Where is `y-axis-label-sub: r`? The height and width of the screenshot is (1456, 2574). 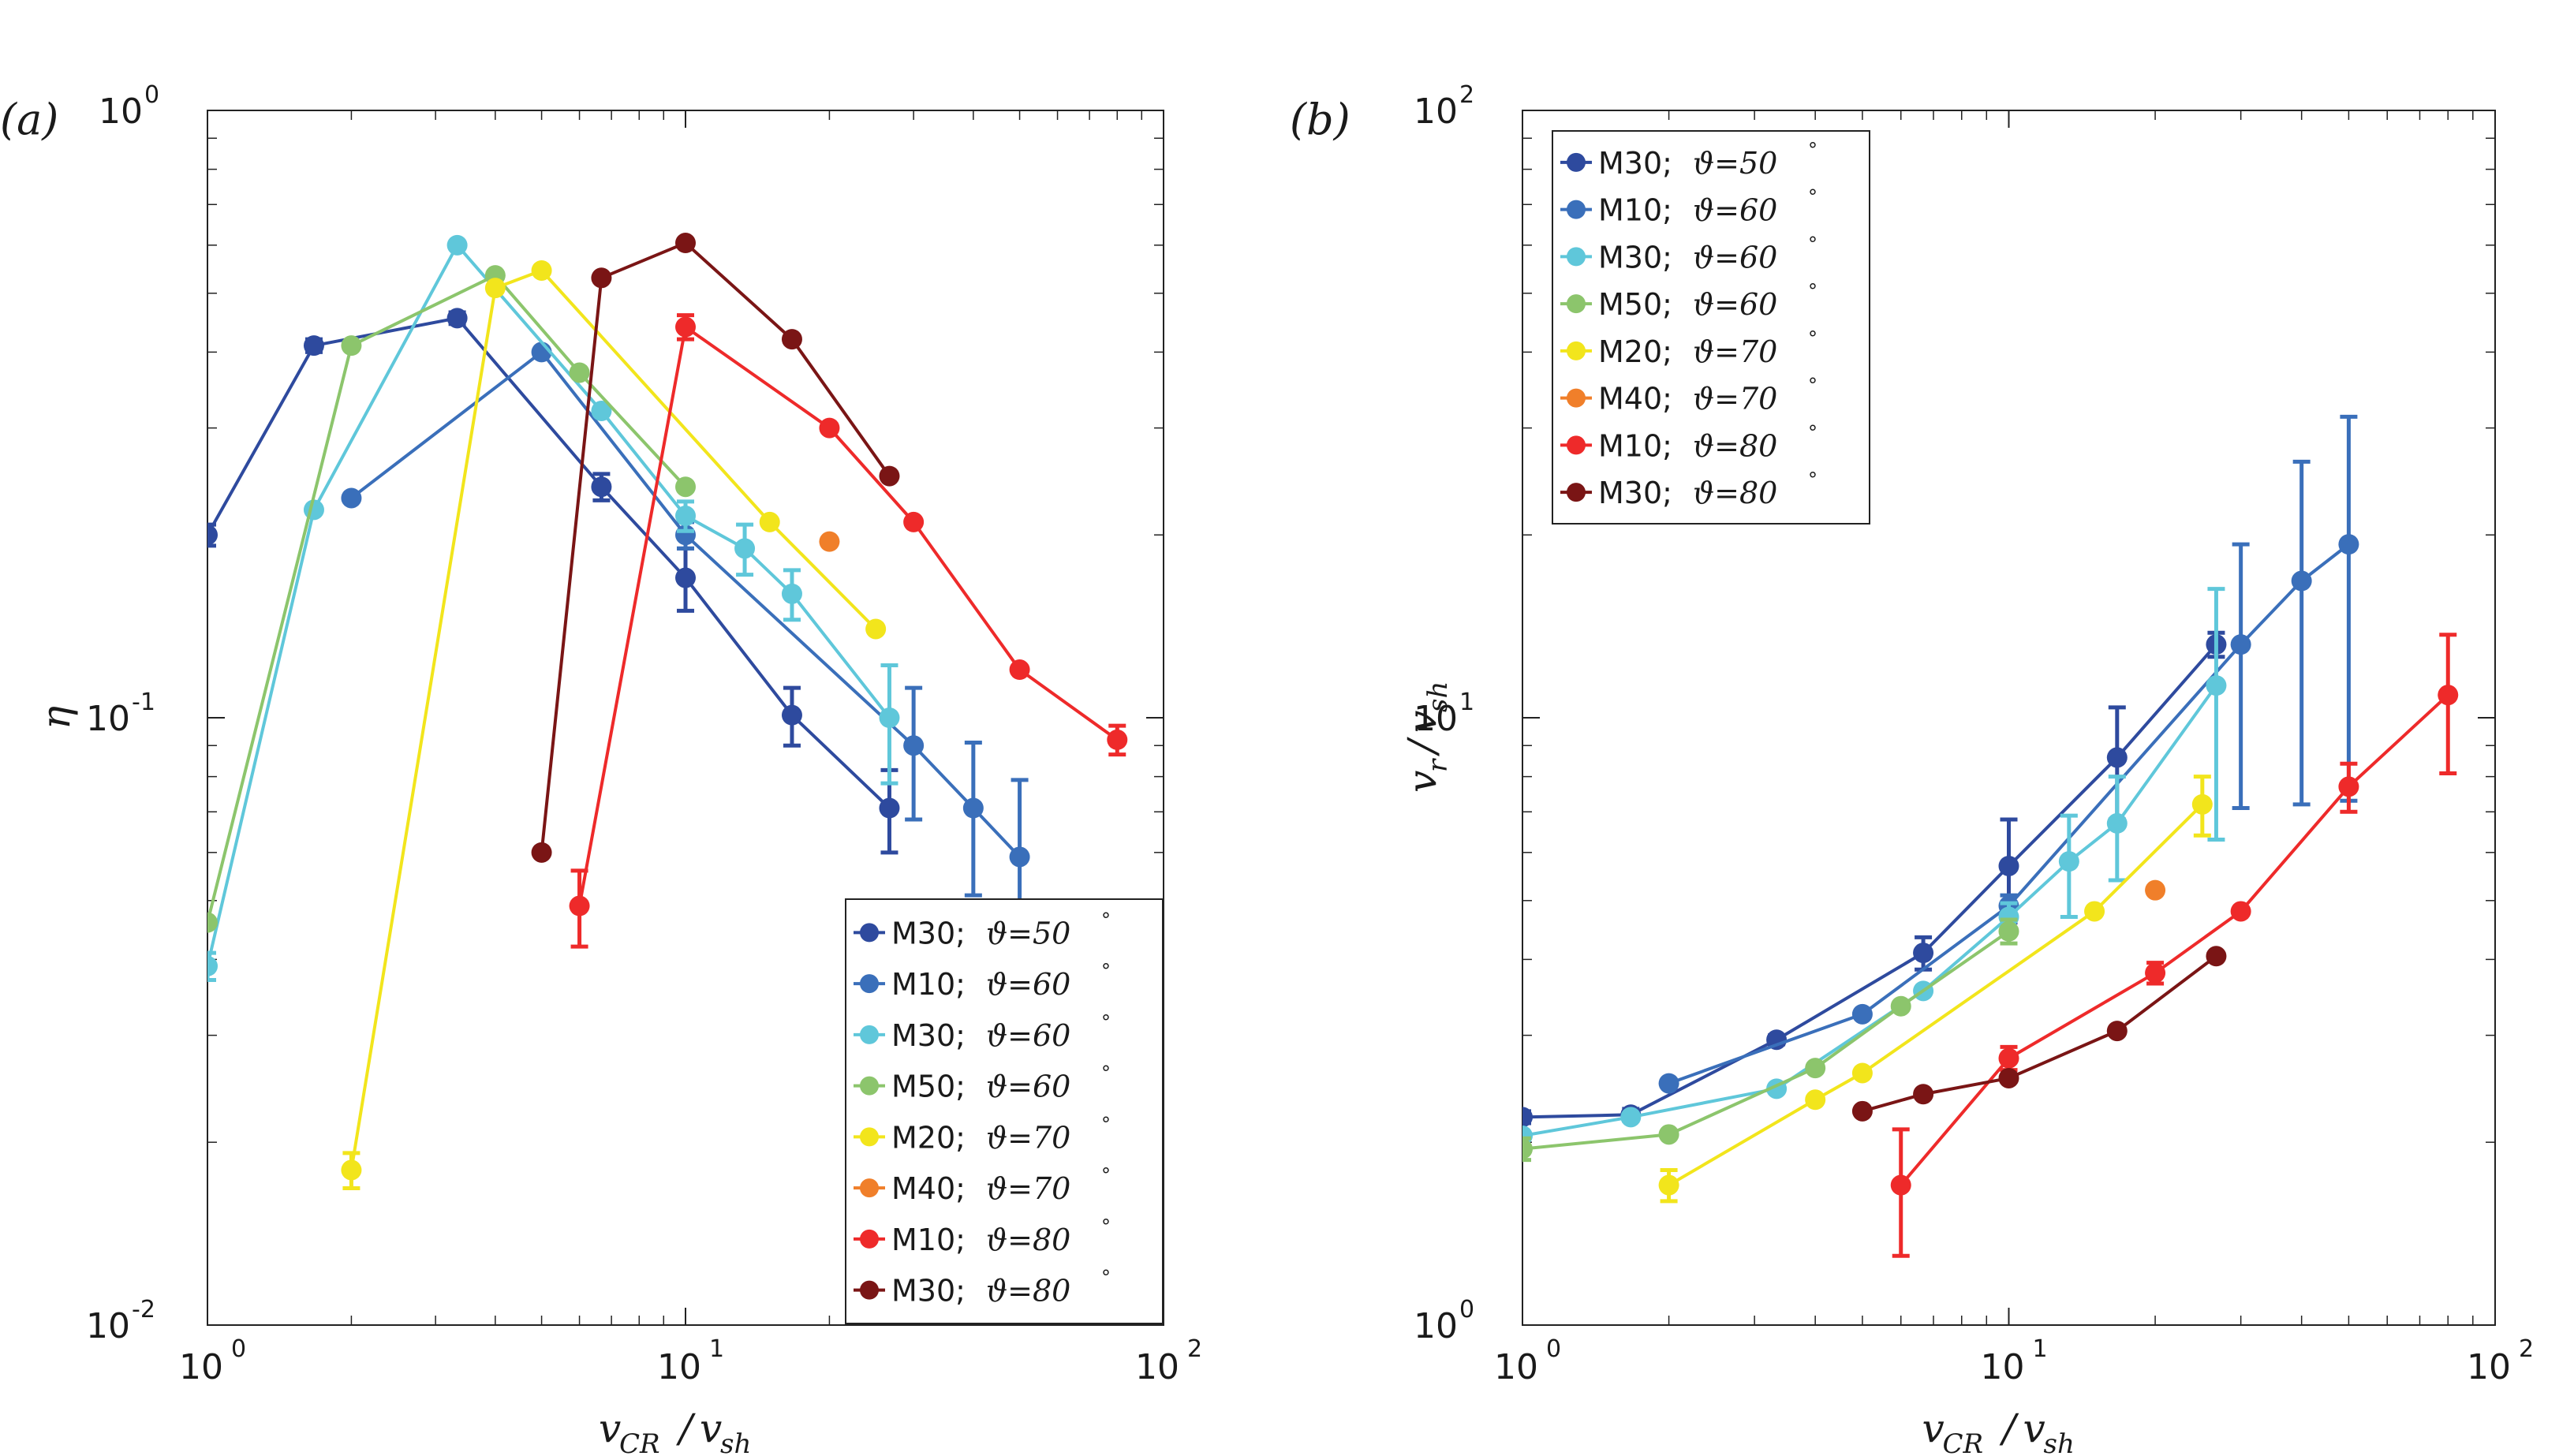 y-axis-label-sub: r is located at coordinates (1438, 765).